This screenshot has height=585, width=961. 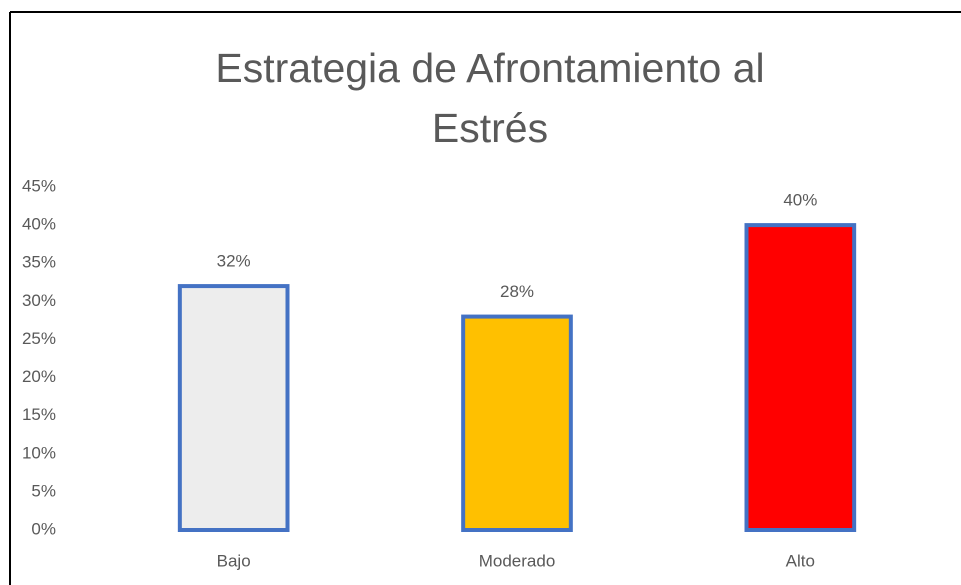 I want to click on chart-title: Estrategia de Afrontamiento al Estrés, so click(x=490, y=98).